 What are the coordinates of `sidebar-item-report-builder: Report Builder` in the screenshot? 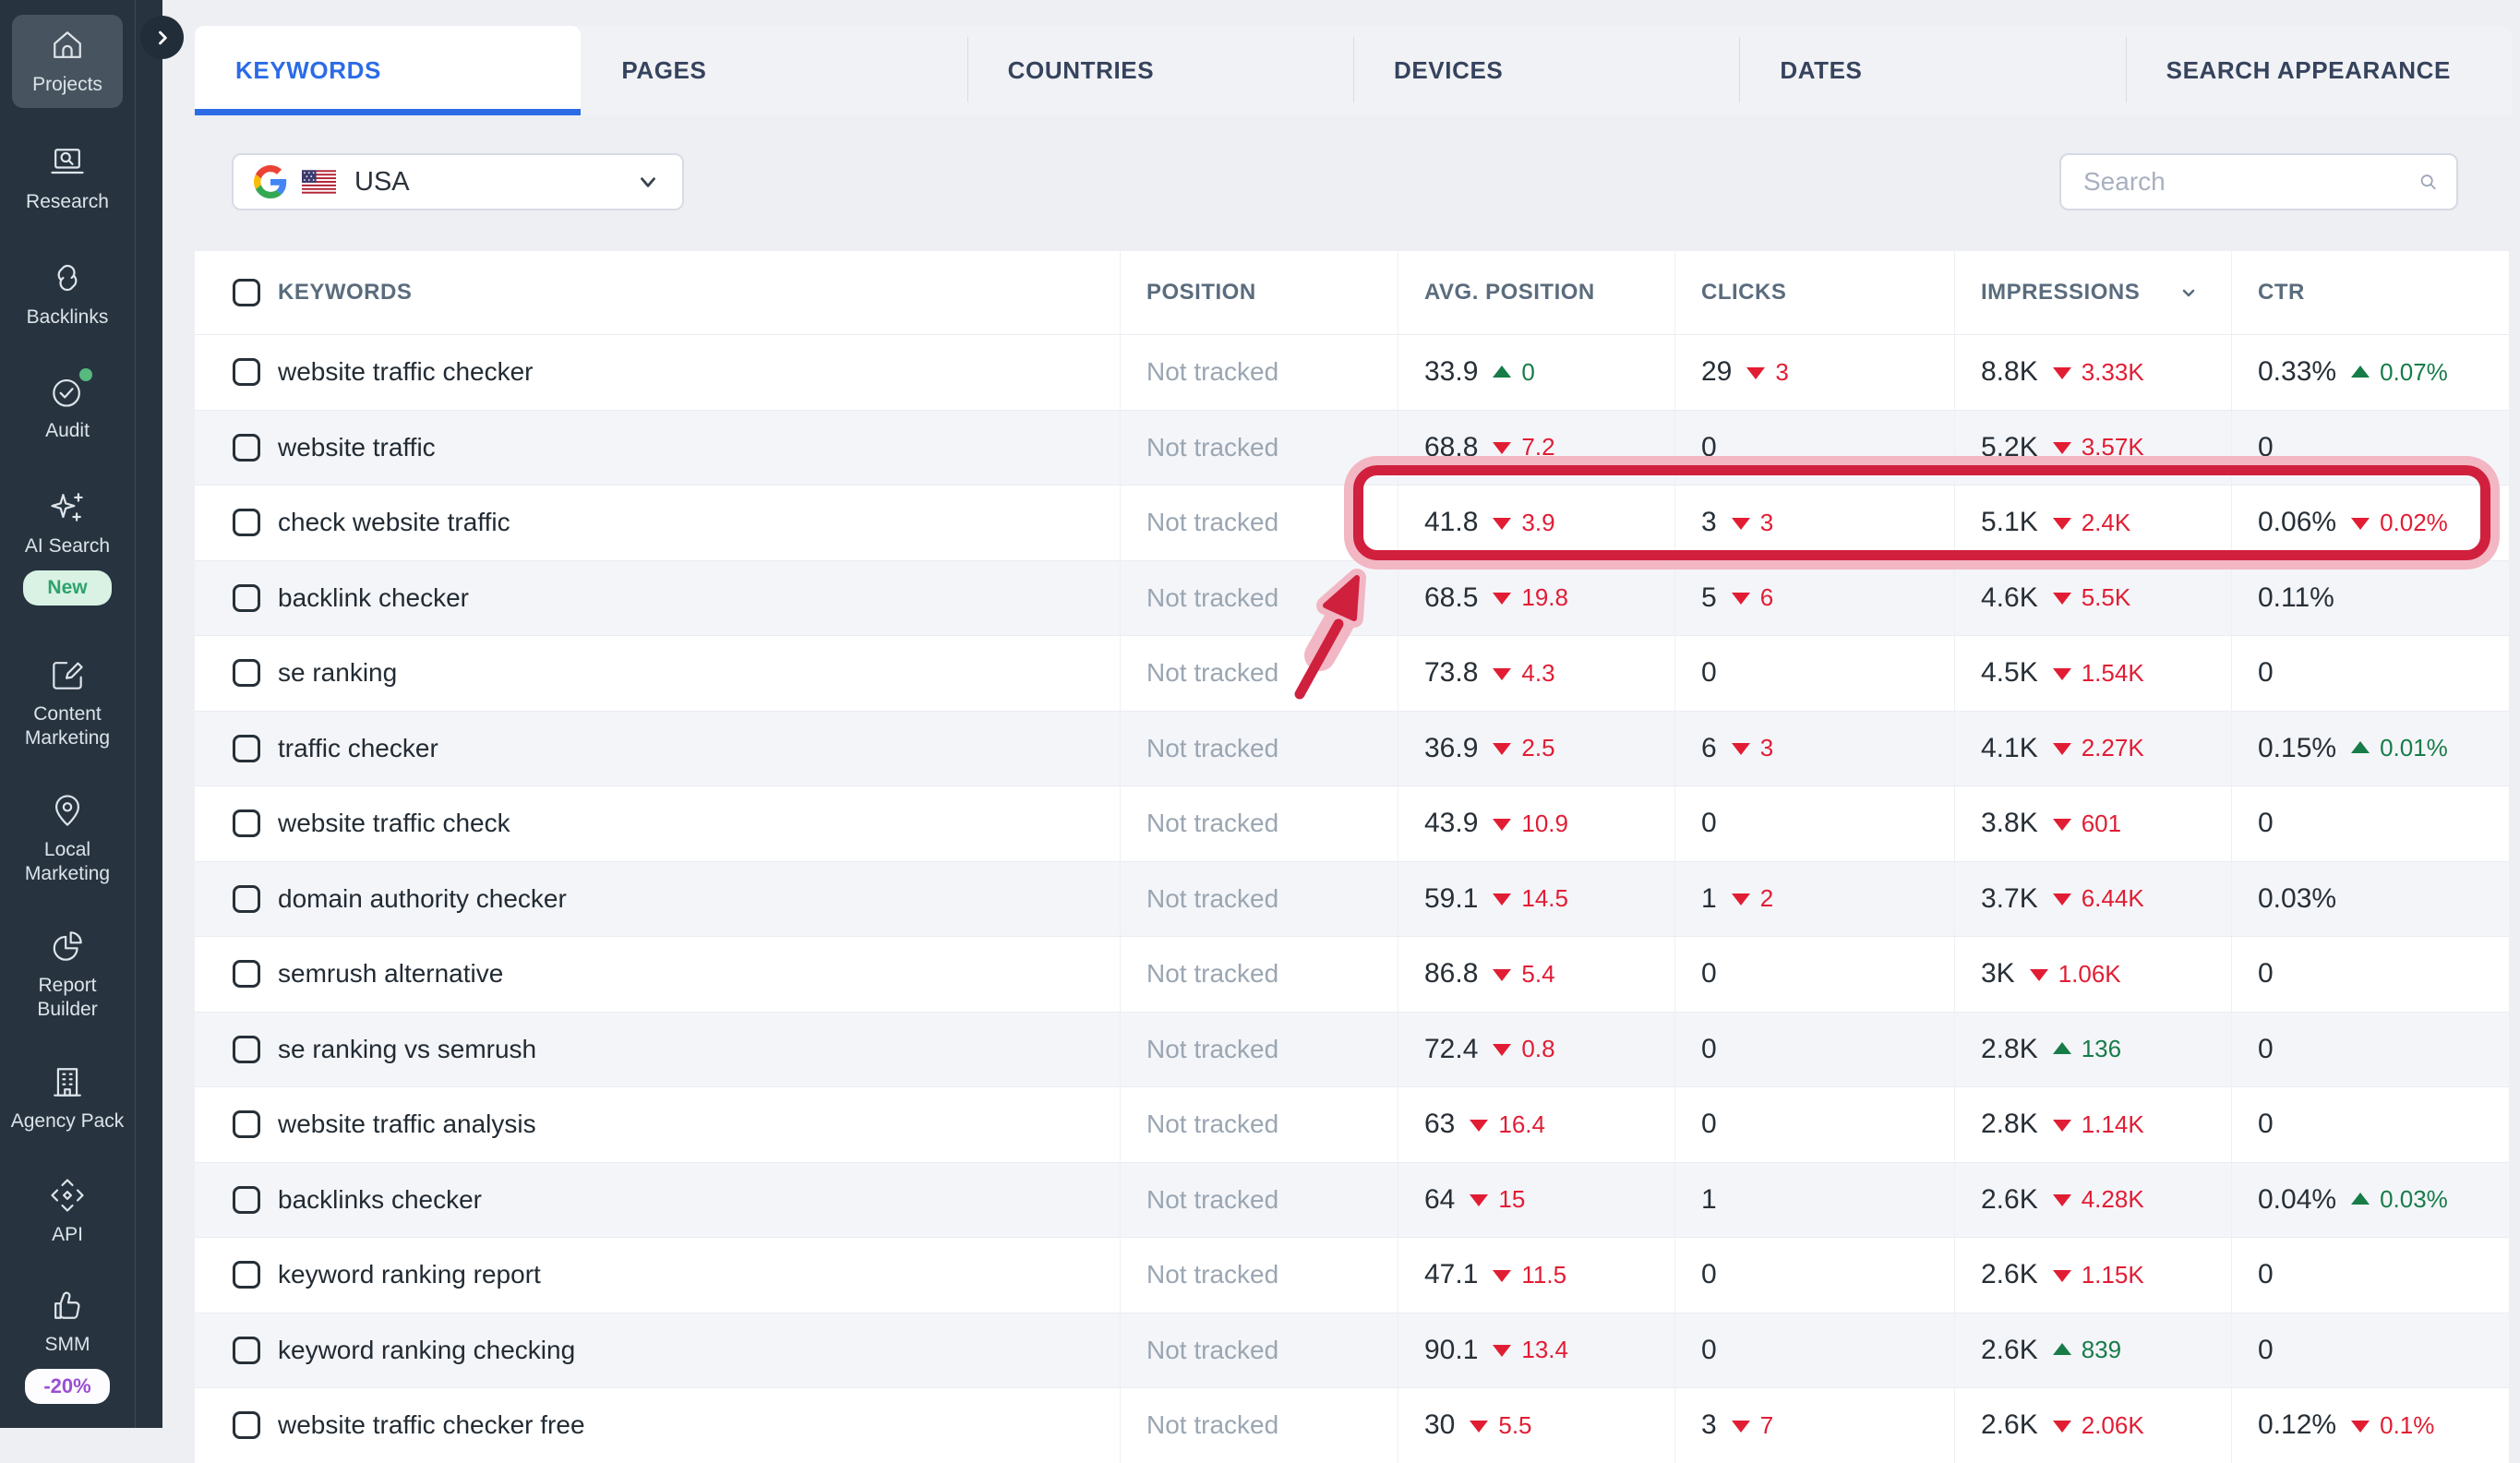 It's located at (67, 973).